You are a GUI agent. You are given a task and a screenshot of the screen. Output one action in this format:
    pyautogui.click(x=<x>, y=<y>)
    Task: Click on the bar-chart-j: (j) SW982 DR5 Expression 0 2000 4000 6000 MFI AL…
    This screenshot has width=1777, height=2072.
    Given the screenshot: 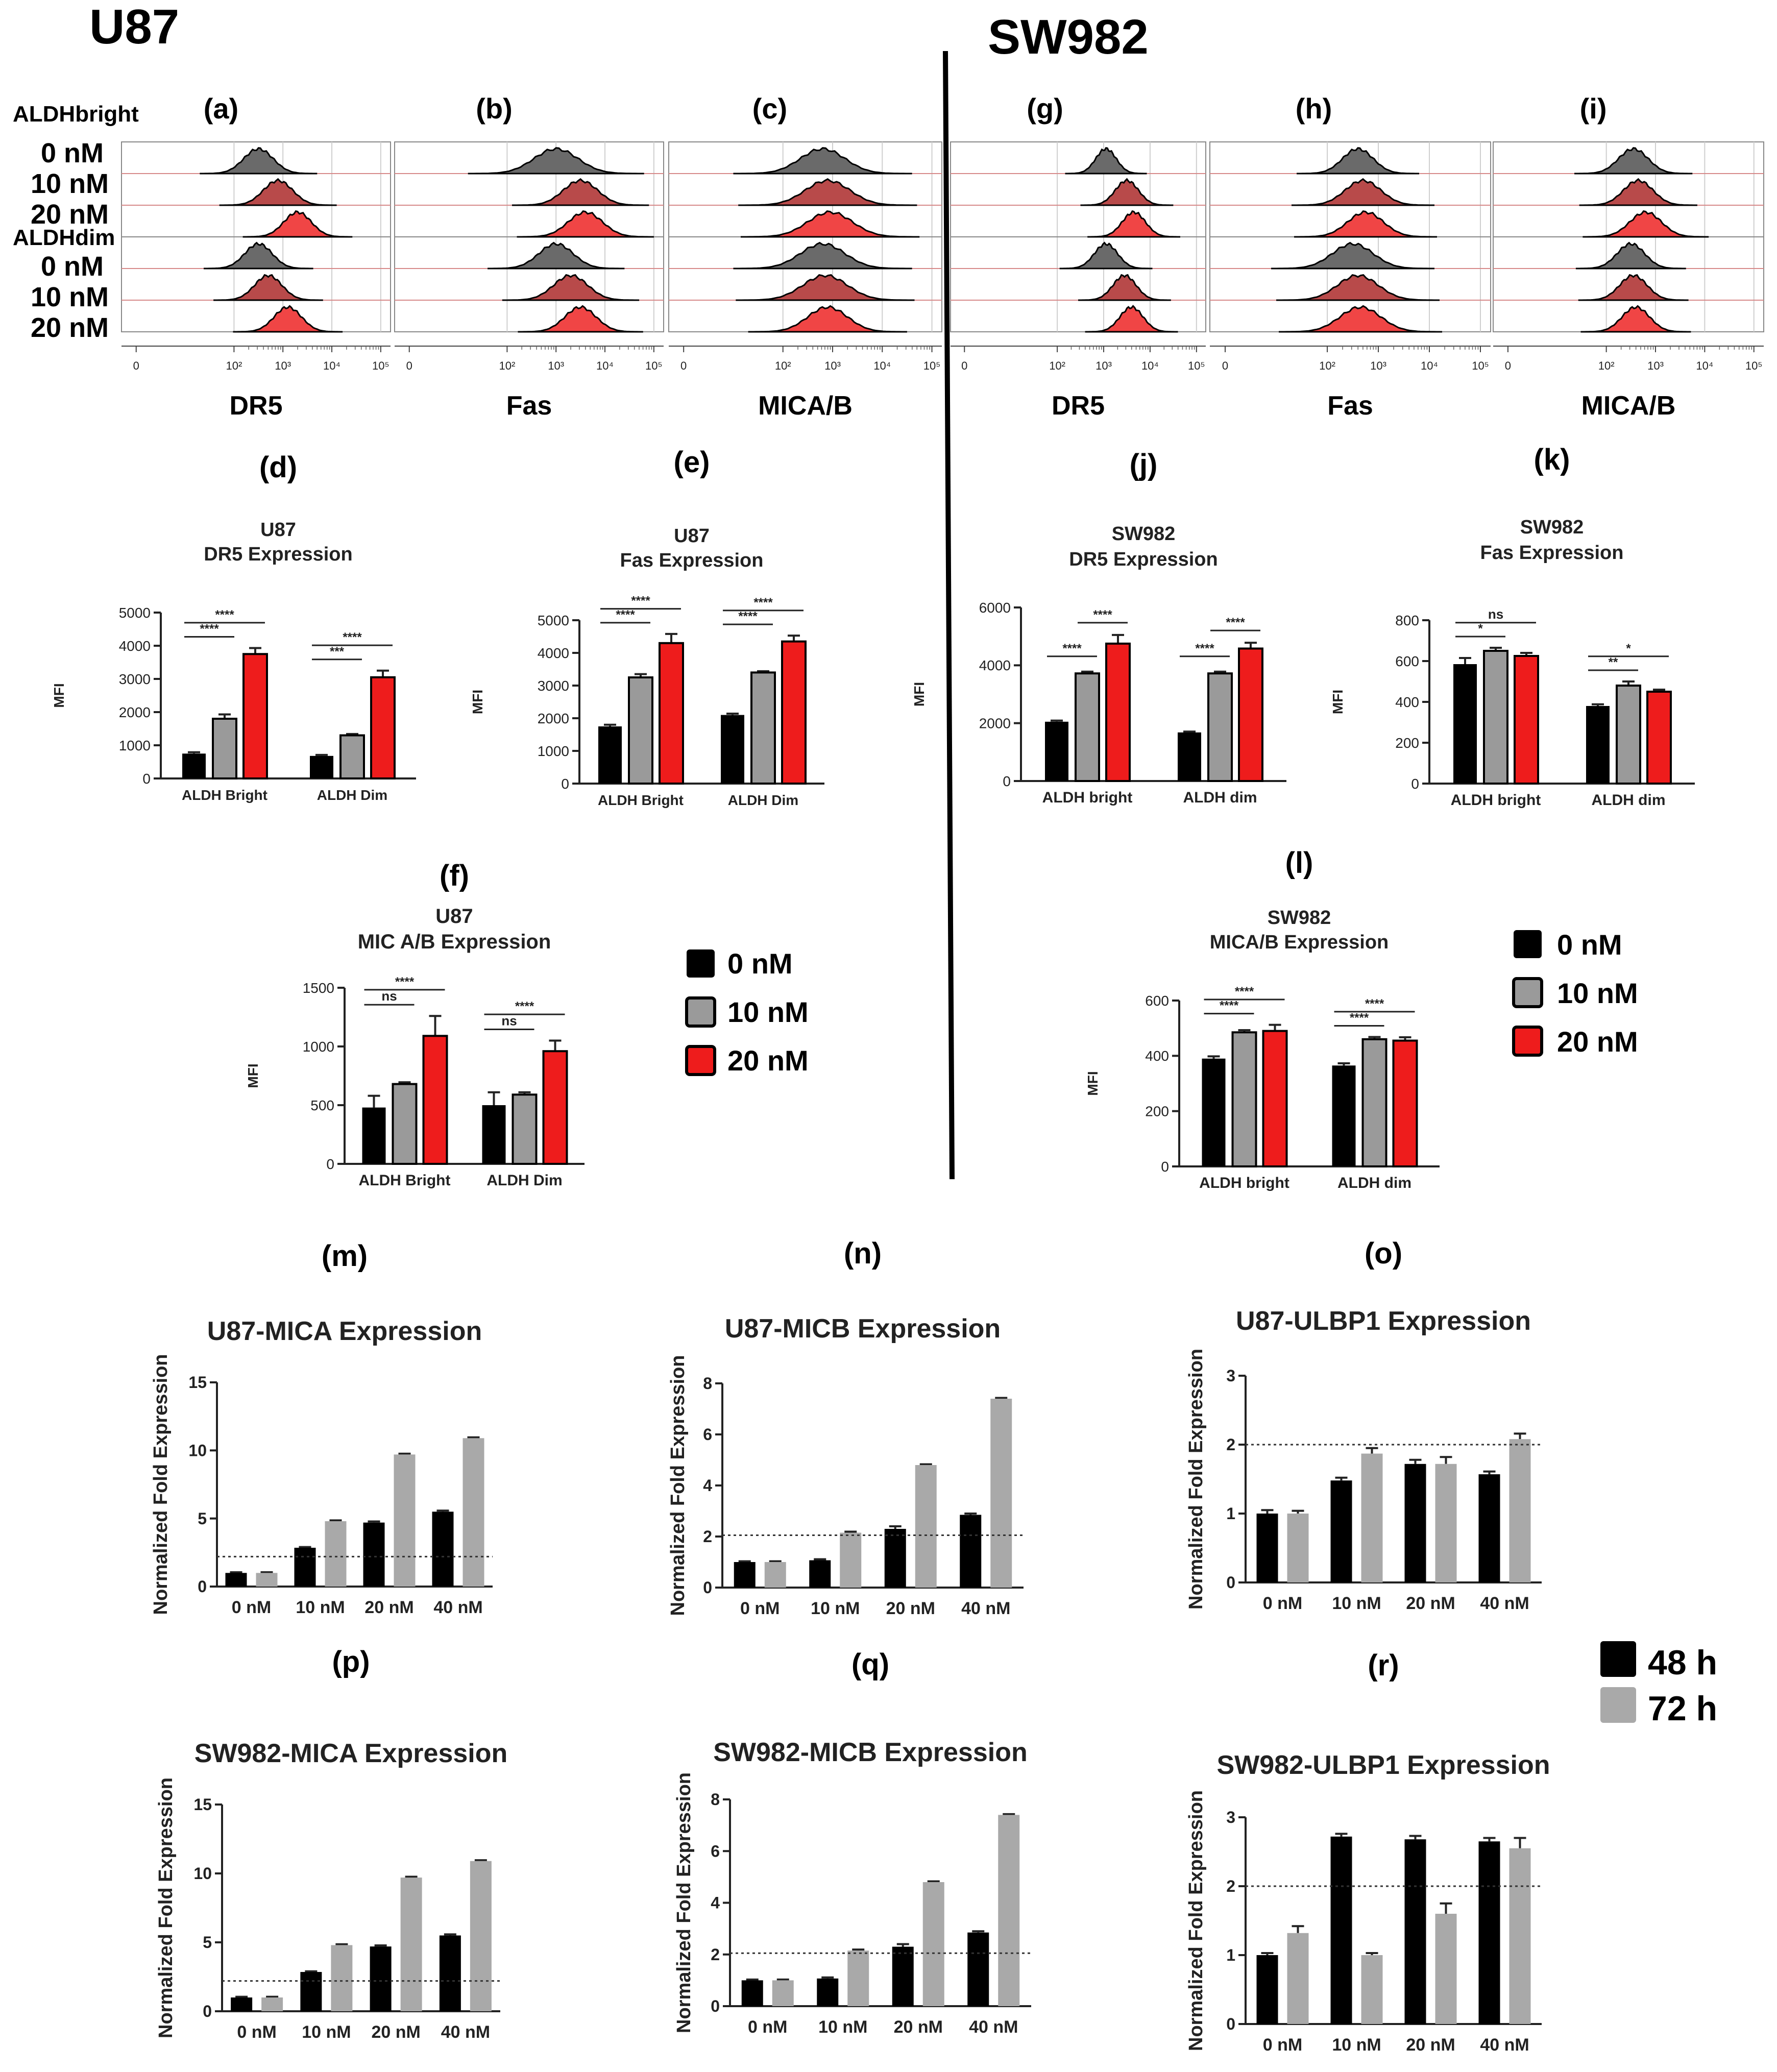 What is the action you would take?
    pyautogui.click(x=1098, y=627)
    